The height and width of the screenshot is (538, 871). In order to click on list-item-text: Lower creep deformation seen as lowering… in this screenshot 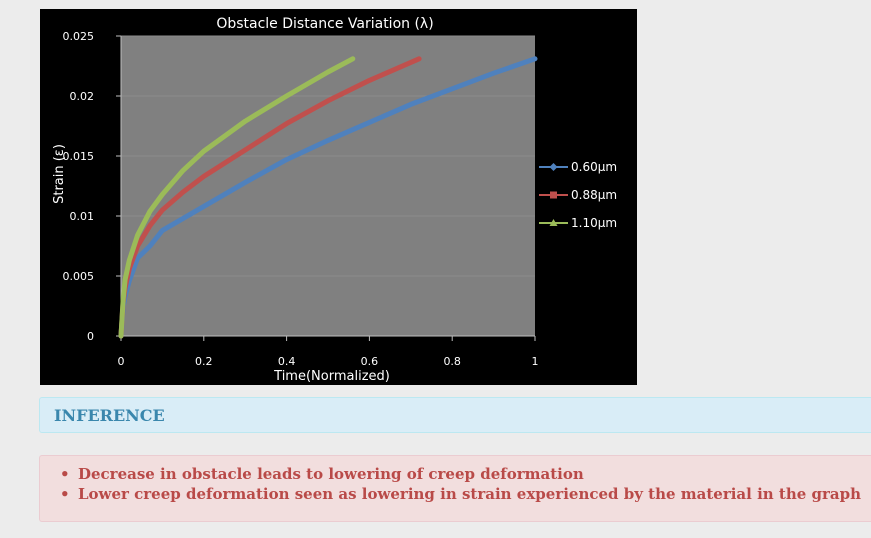, I will do `click(469, 494)`.